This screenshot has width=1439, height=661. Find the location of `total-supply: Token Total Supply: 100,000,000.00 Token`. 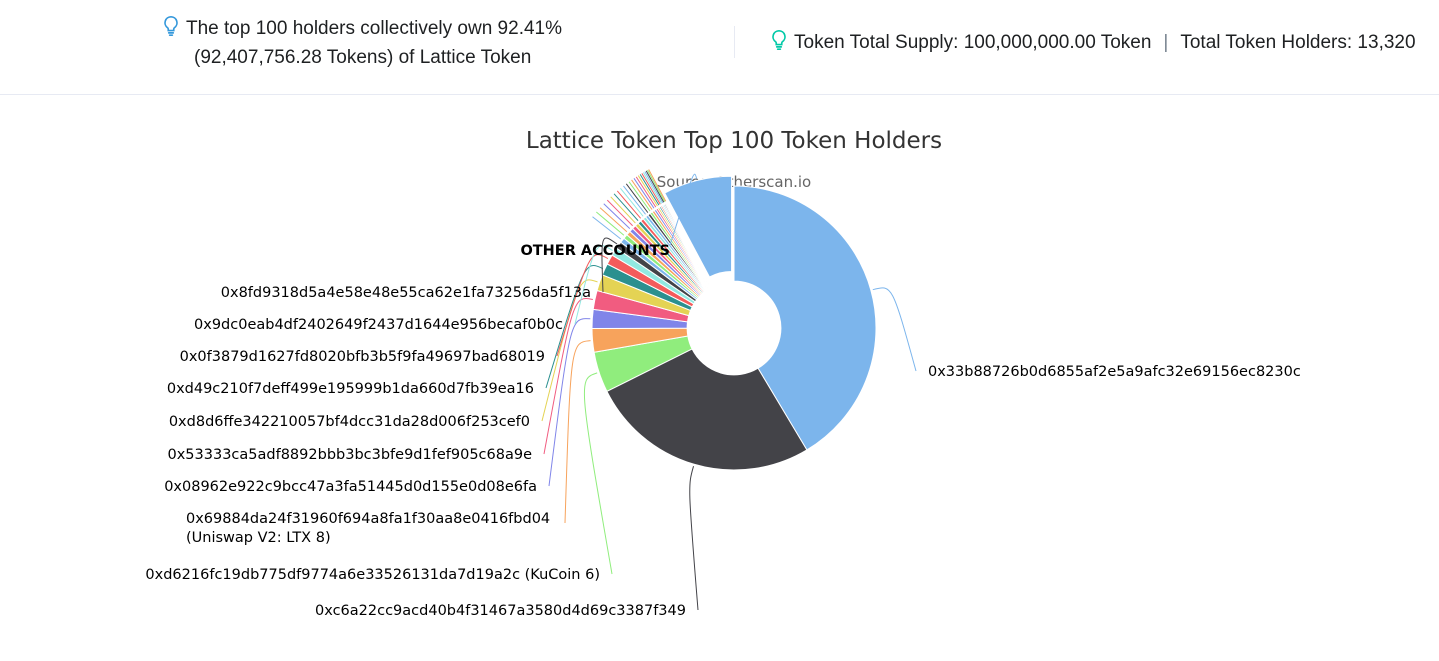

total-supply: Token Total Supply: 100,000,000.00 Token is located at coordinates (973, 42).